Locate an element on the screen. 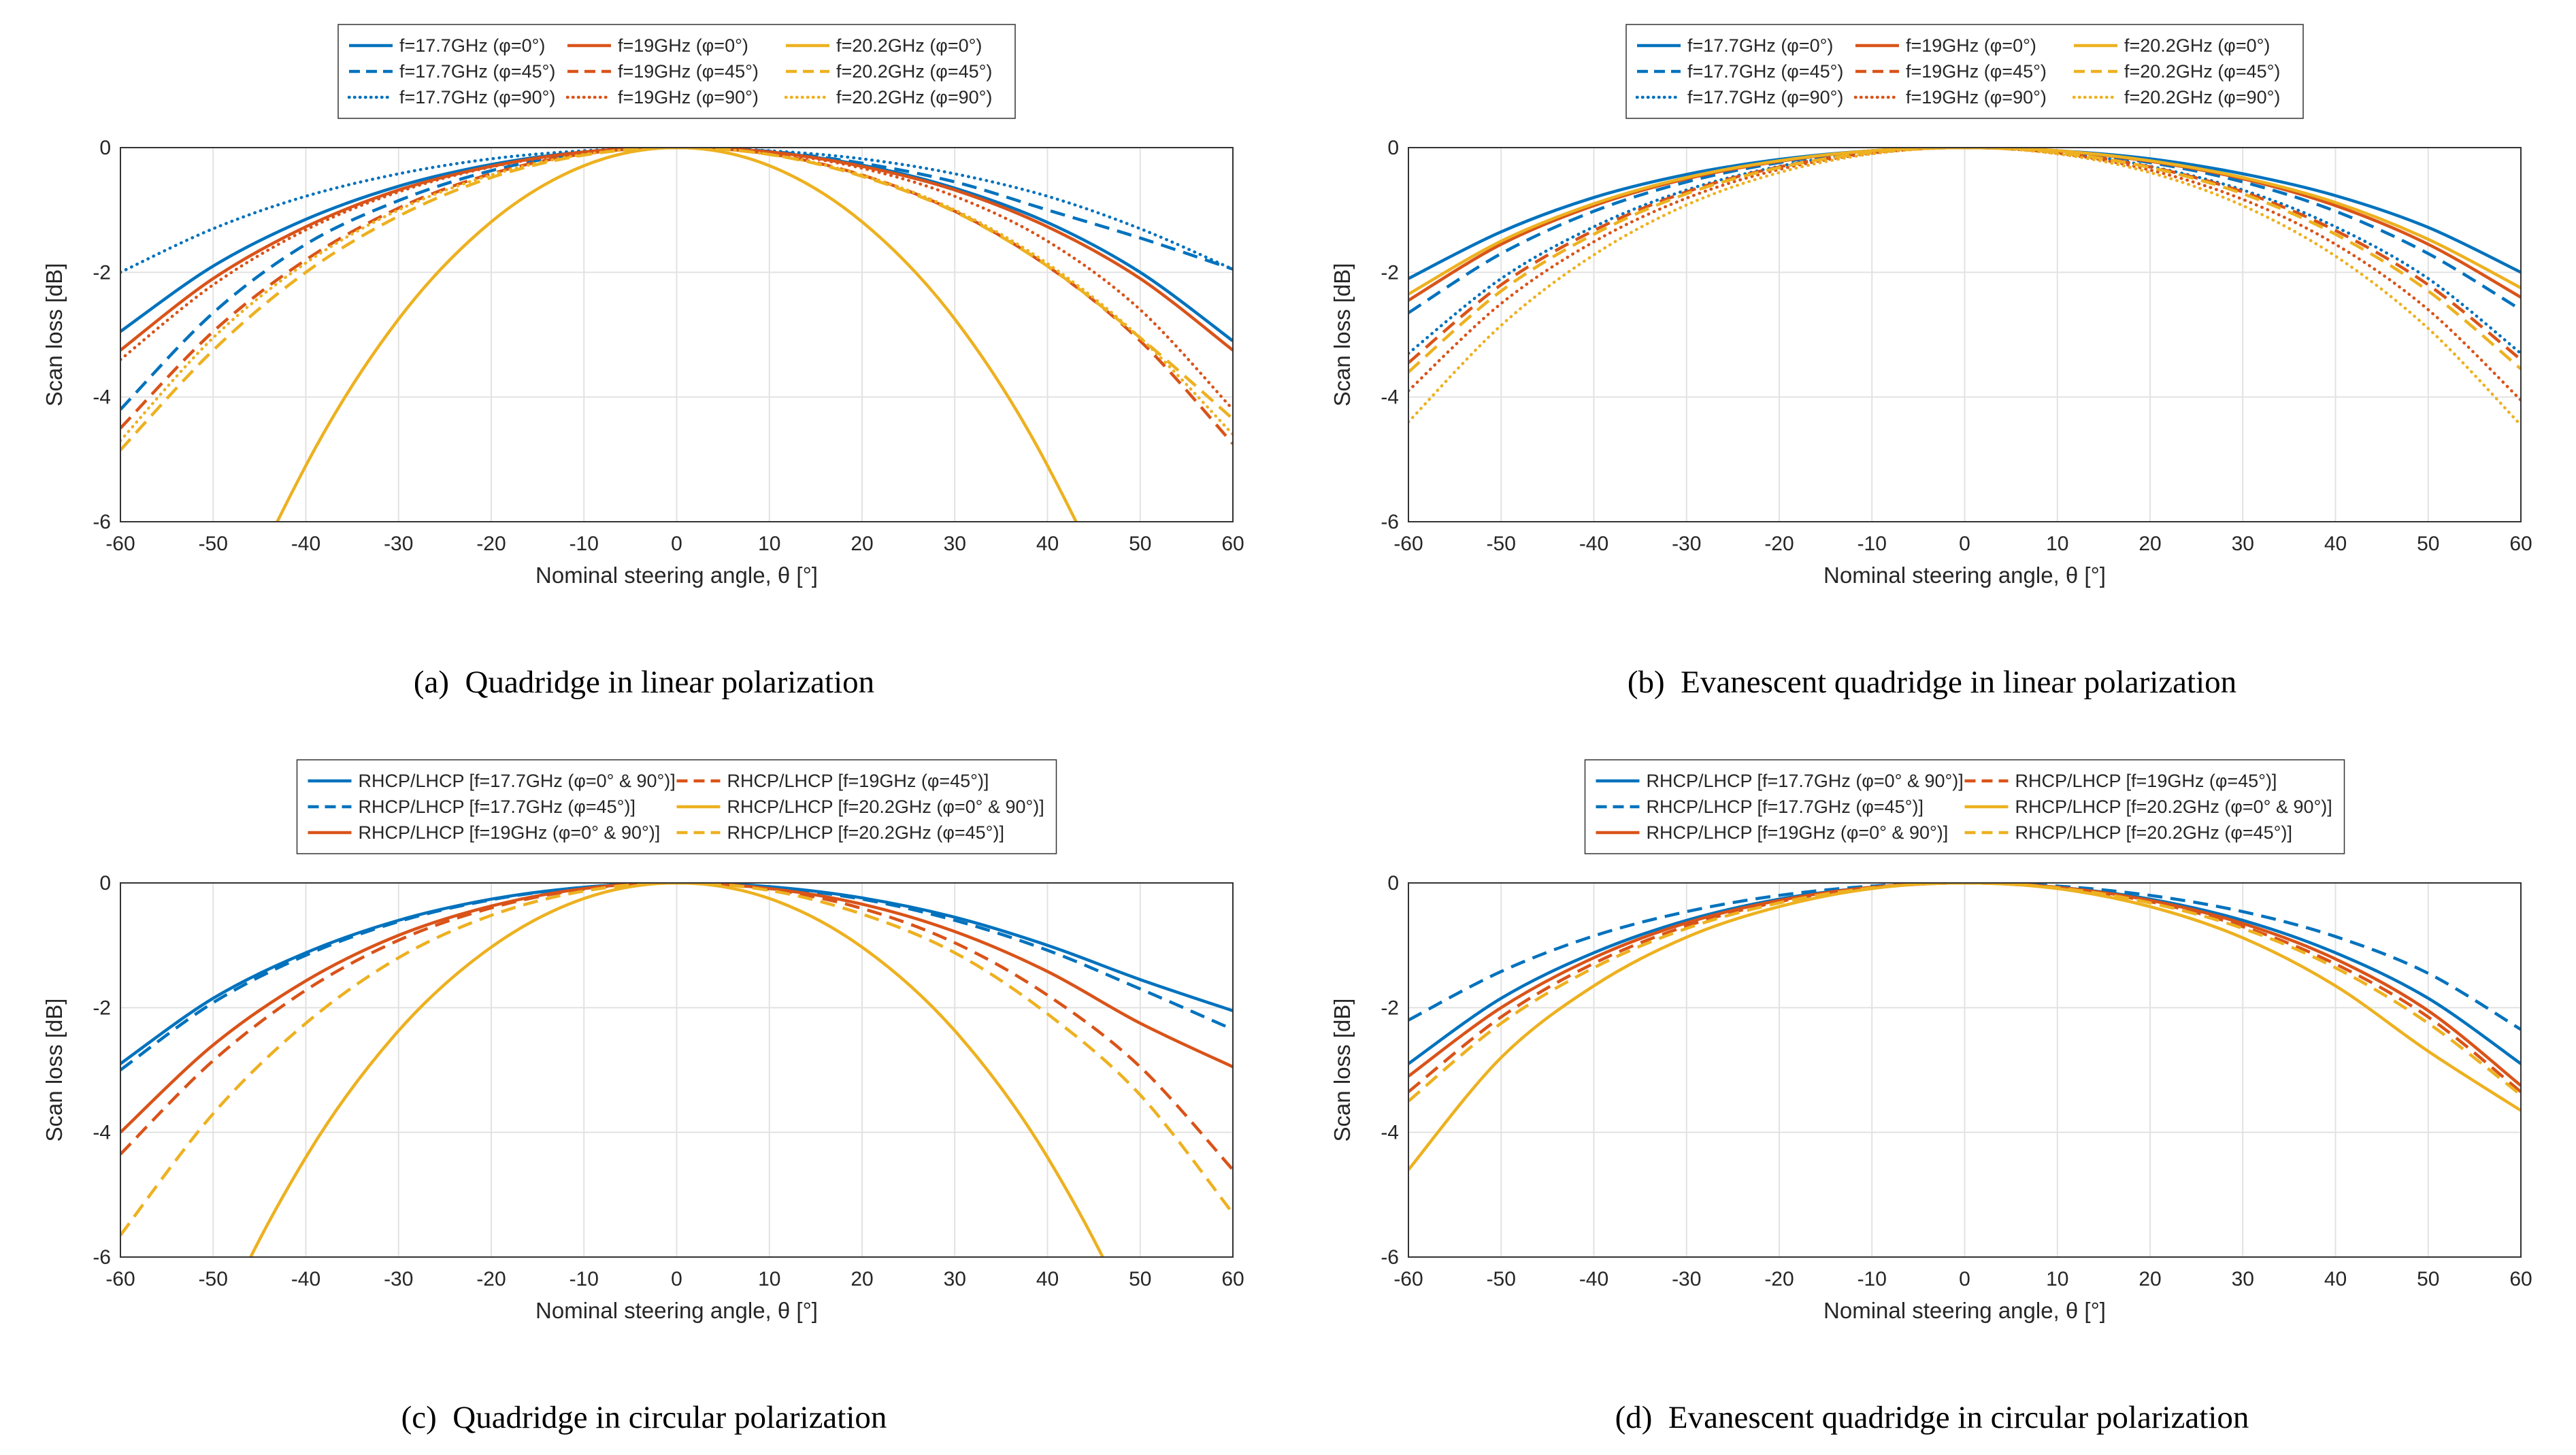  legend-entry-label: f=20.2GHz (φ=0°) is located at coordinates (909, 45).